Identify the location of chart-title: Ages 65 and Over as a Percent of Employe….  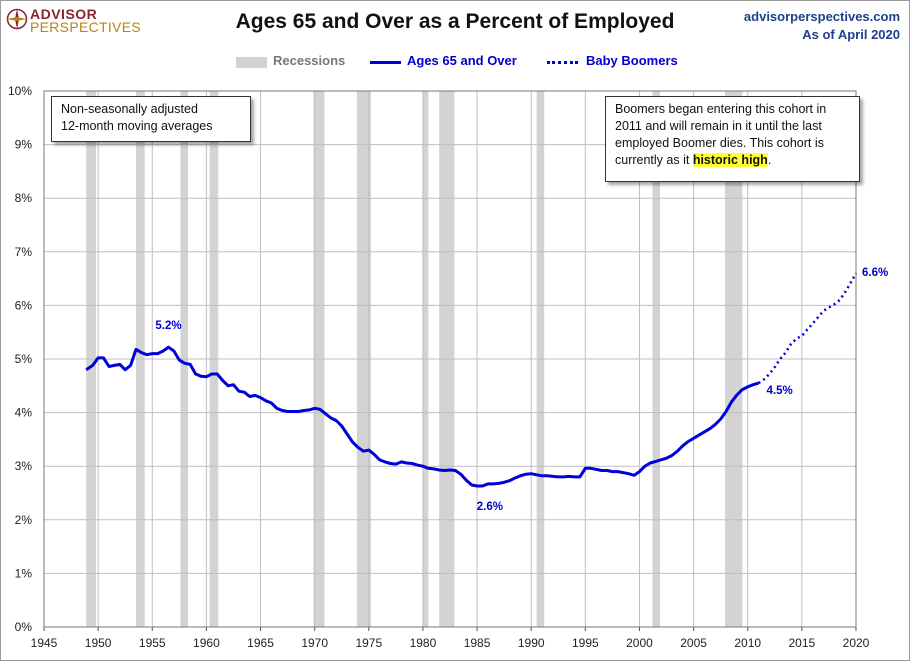
(455, 21).